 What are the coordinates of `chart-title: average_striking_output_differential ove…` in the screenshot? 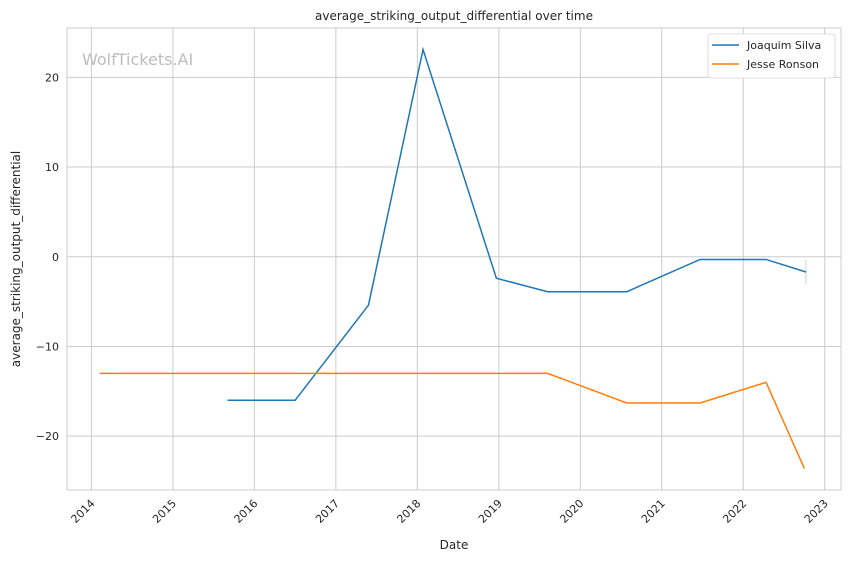 It's located at (454, 16).